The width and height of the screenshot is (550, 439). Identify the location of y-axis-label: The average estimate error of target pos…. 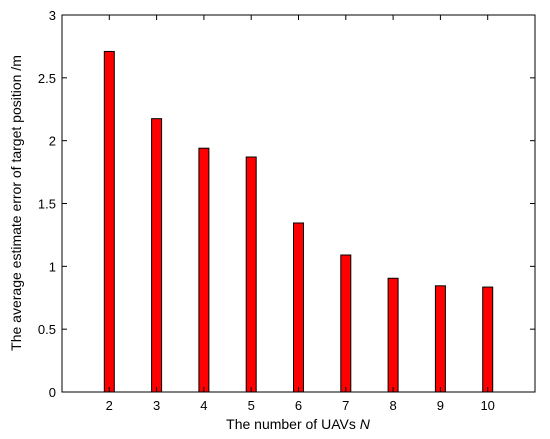
(16, 203).